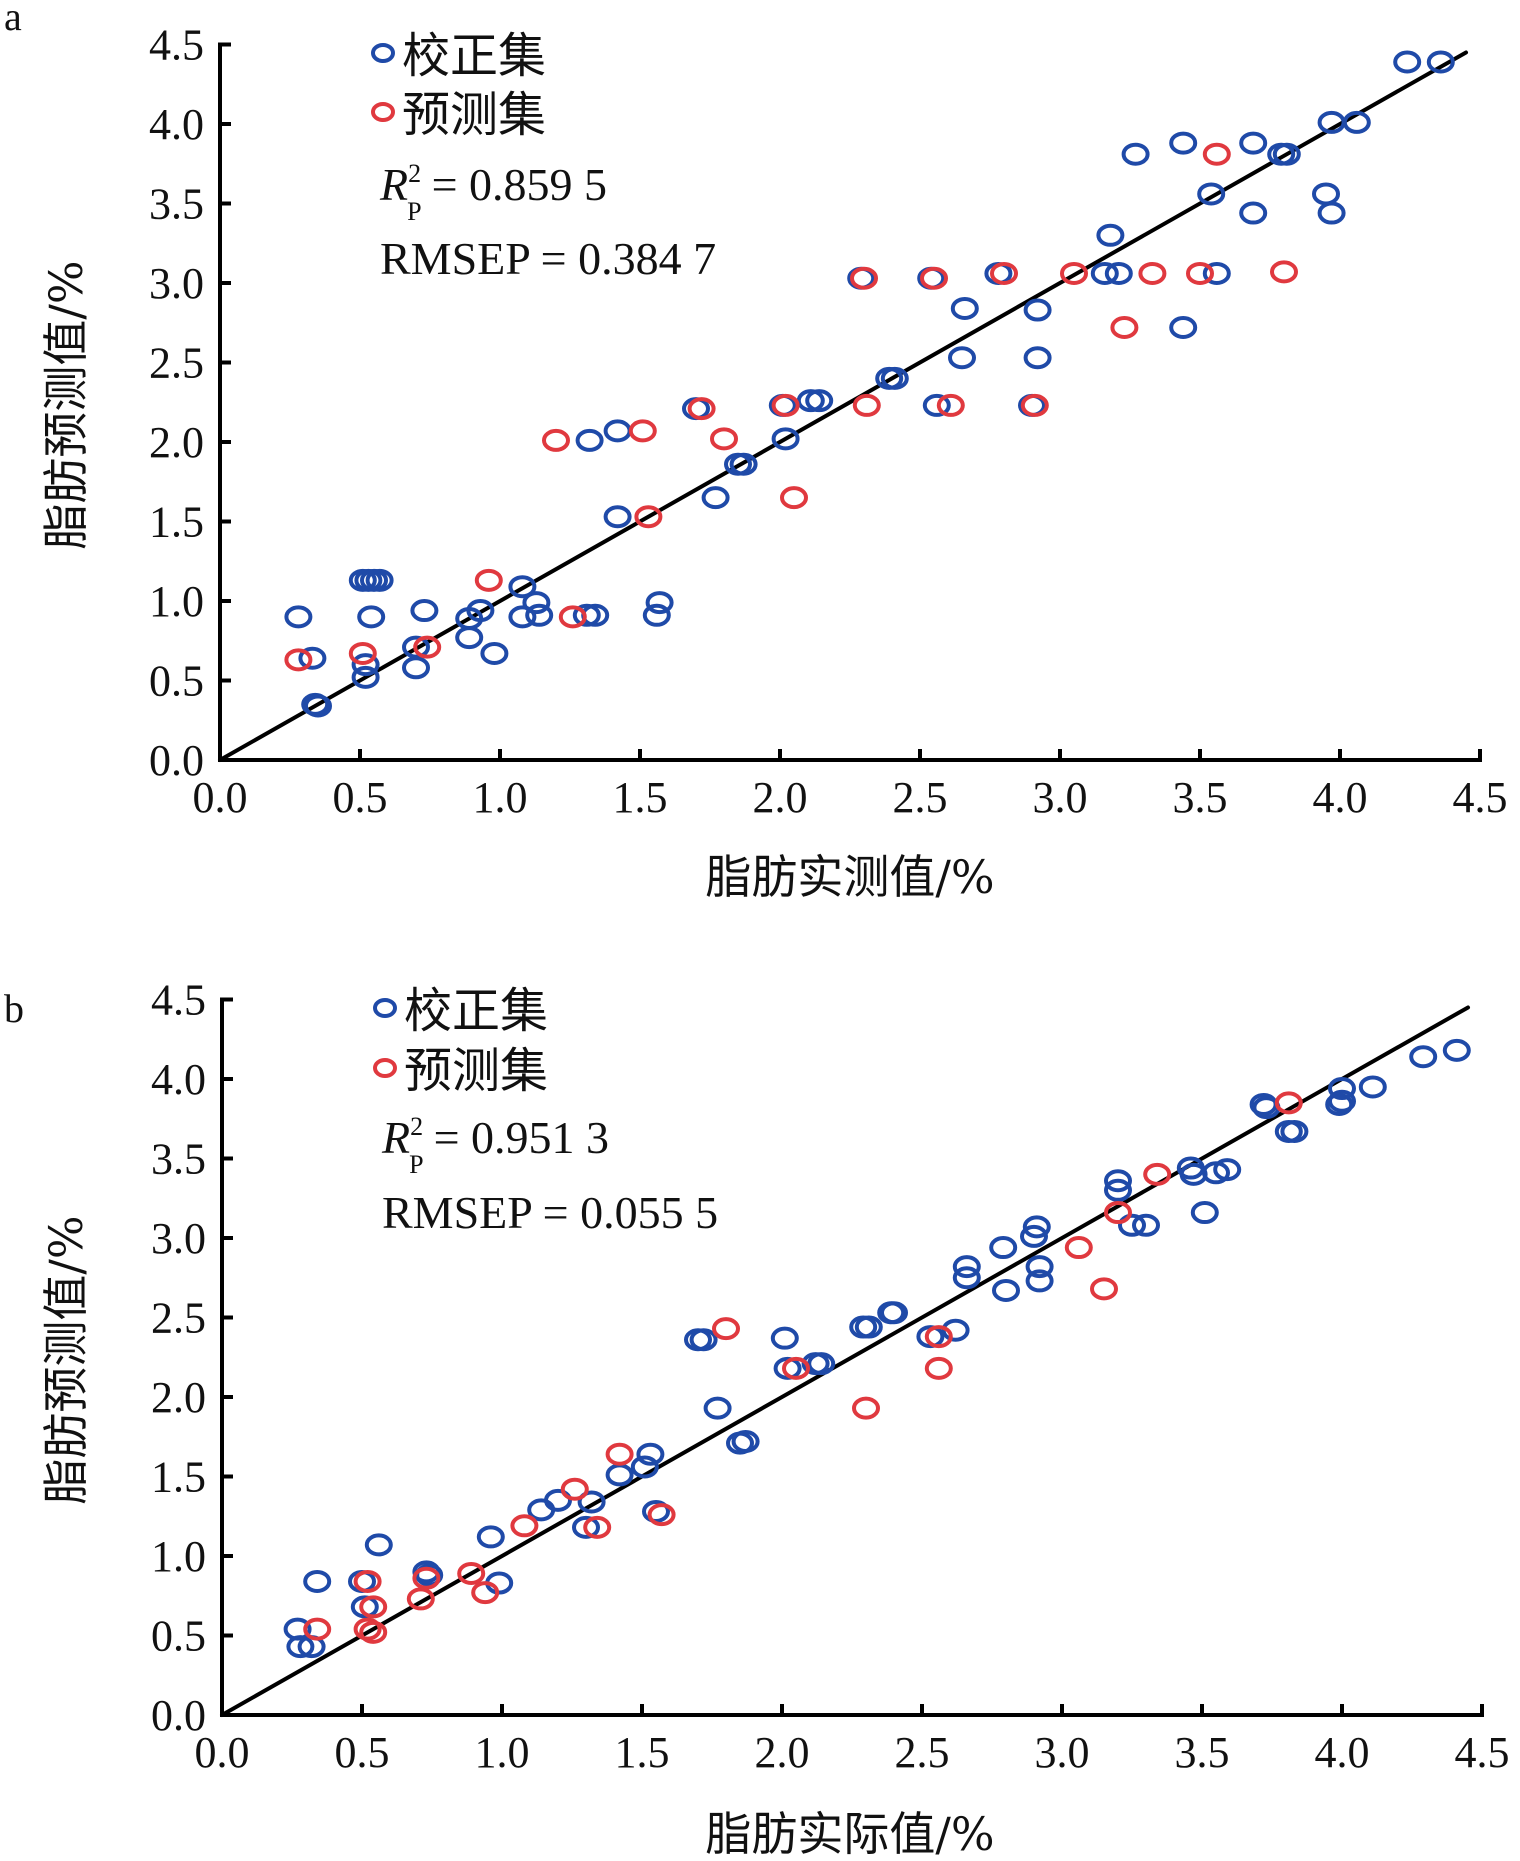 The height and width of the screenshot is (1861, 1520). What do you see at coordinates (176, 760) in the screenshot?
I see `y-tick-label: 0.0` at bounding box center [176, 760].